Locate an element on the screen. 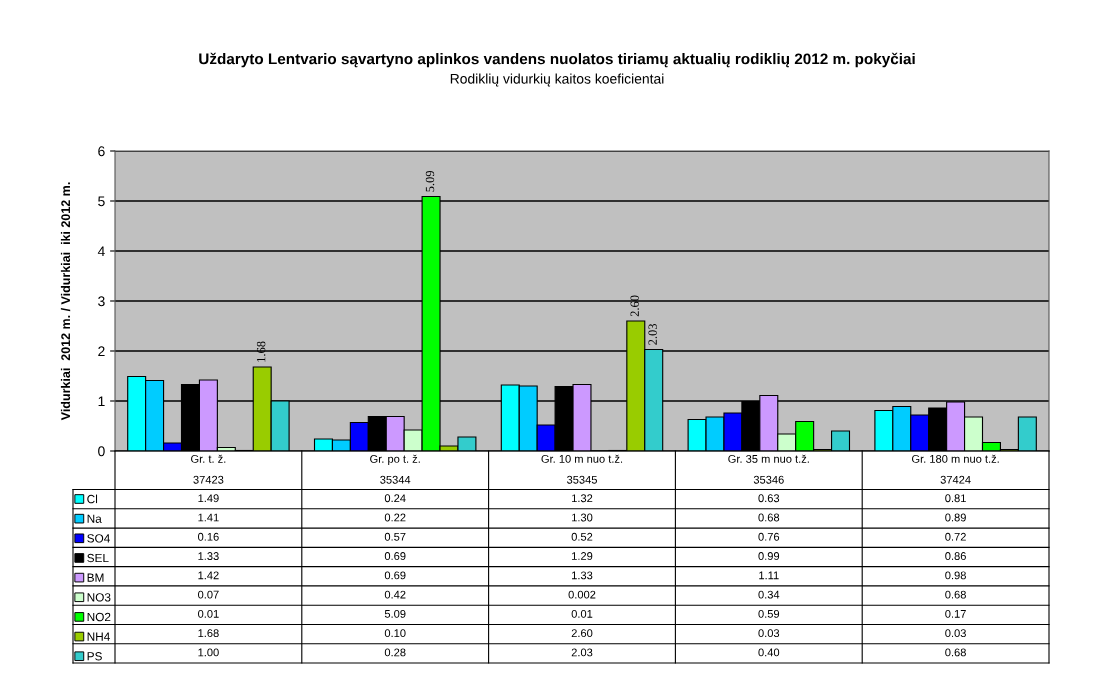 Image resolution: width=1114 pixels, height=677 pixels. annotation: 2.60 is located at coordinates (634, 306).